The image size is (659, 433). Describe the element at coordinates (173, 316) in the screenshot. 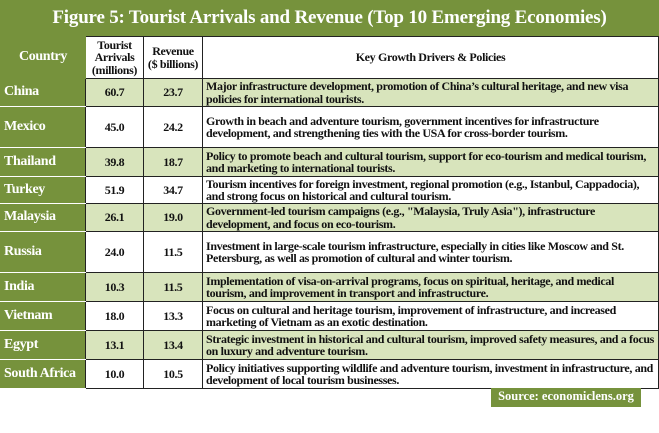

I see `revenue-cell: 13.3` at that location.